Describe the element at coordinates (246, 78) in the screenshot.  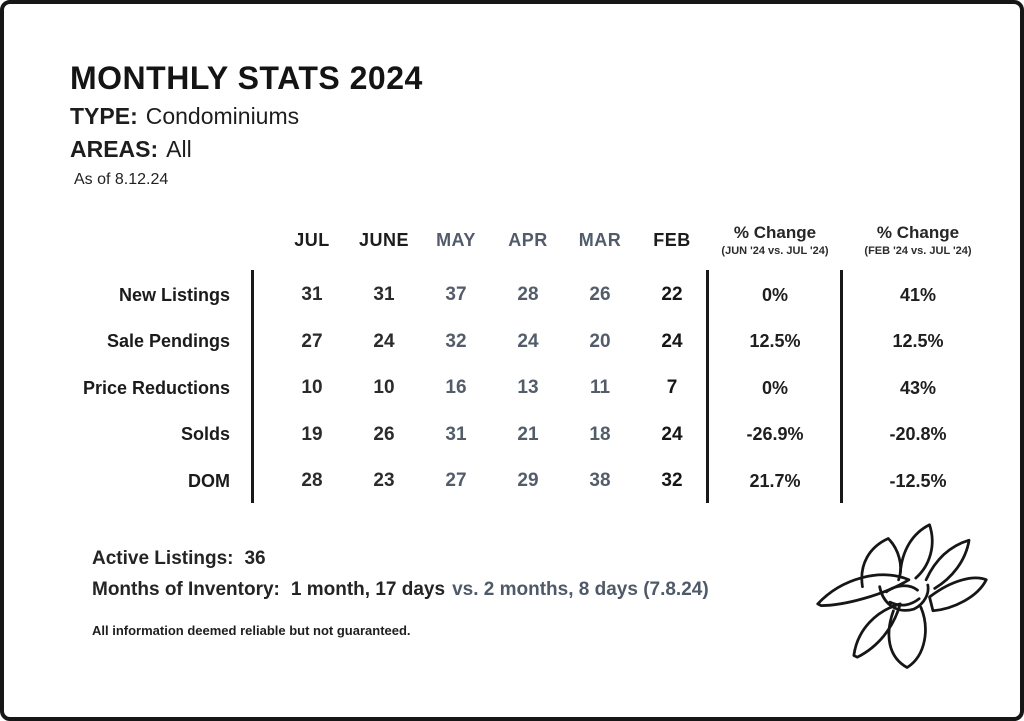
I see `page-title: MONTHLY STATS 2024` at that location.